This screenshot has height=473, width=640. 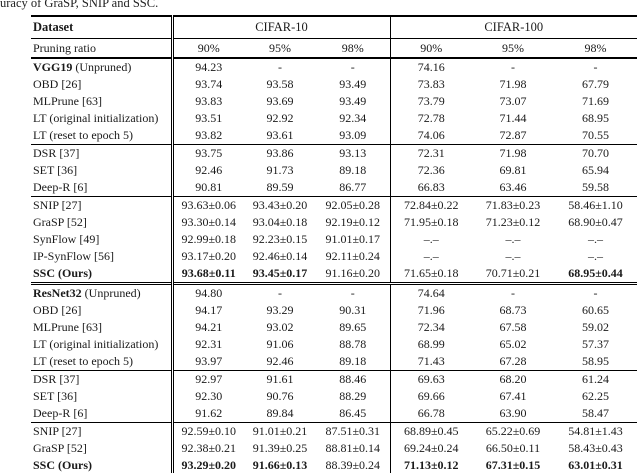 What do you see at coordinates (595, 310) in the screenshot?
I see `cell-value: 60.65` at bounding box center [595, 310].